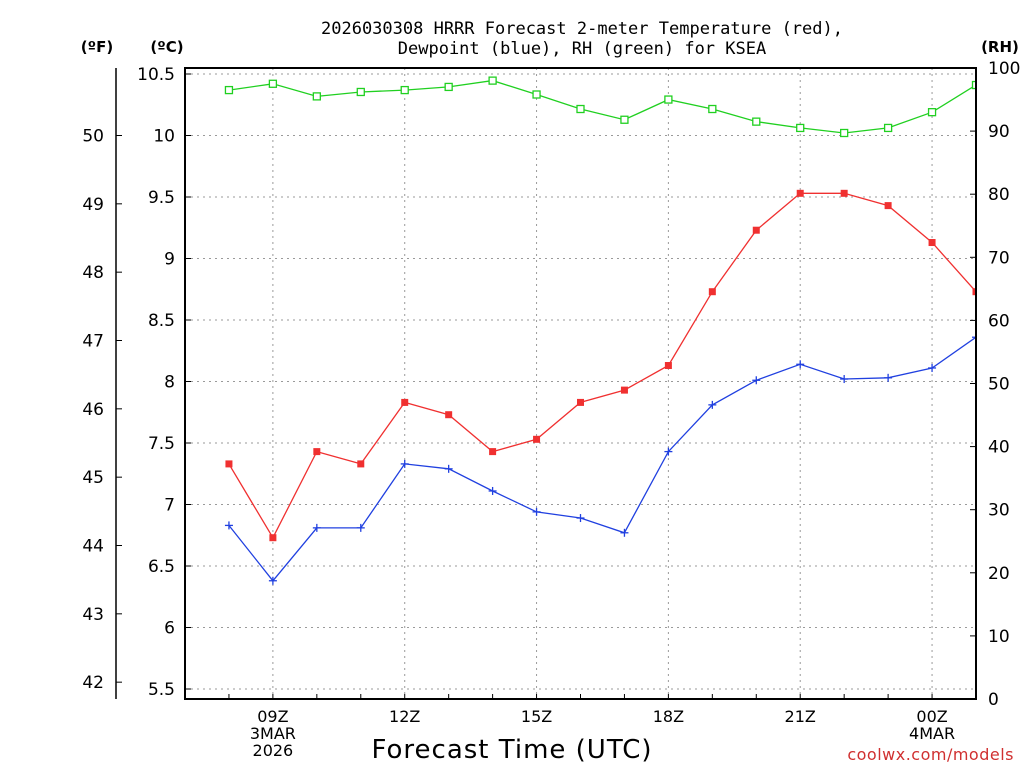  What do you see at coordinates (272, 716) in the screenshot?
I see `x-tick-label: 09Z` at bounding box center [272, 716].